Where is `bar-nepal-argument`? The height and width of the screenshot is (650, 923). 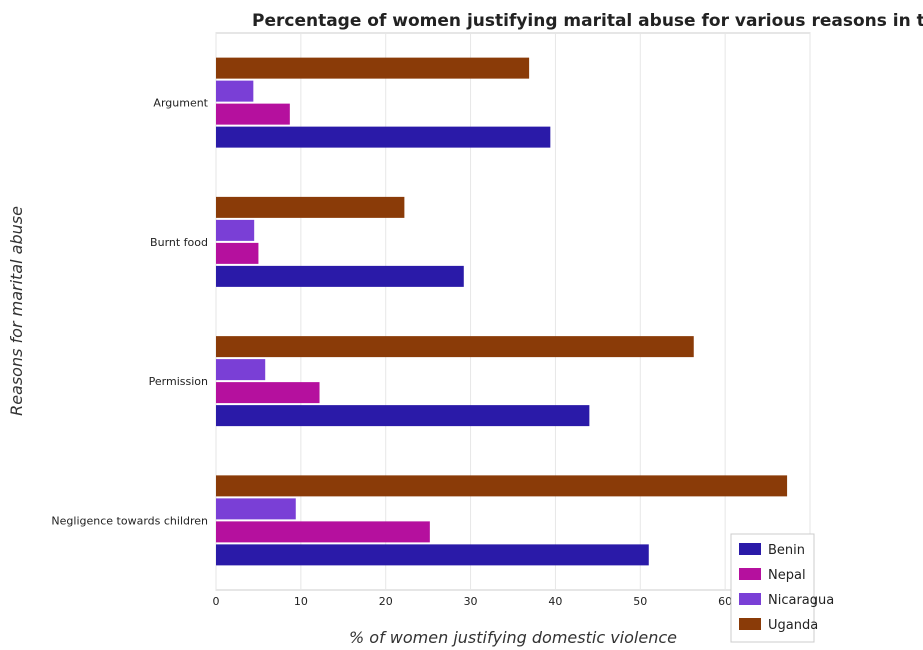
bar-nepal-argument is located at coordinates (253, 114).